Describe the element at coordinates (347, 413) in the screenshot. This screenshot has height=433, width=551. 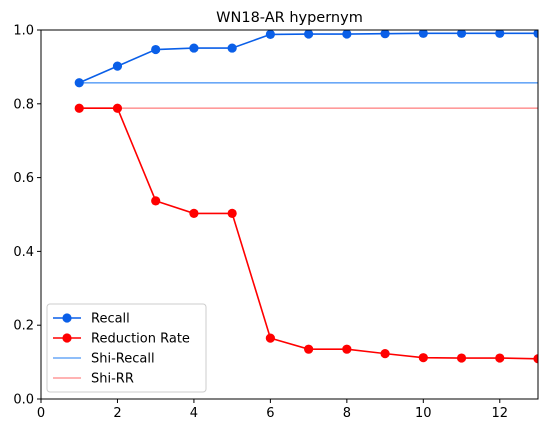
I see `x-tick-label: 8` at that location.